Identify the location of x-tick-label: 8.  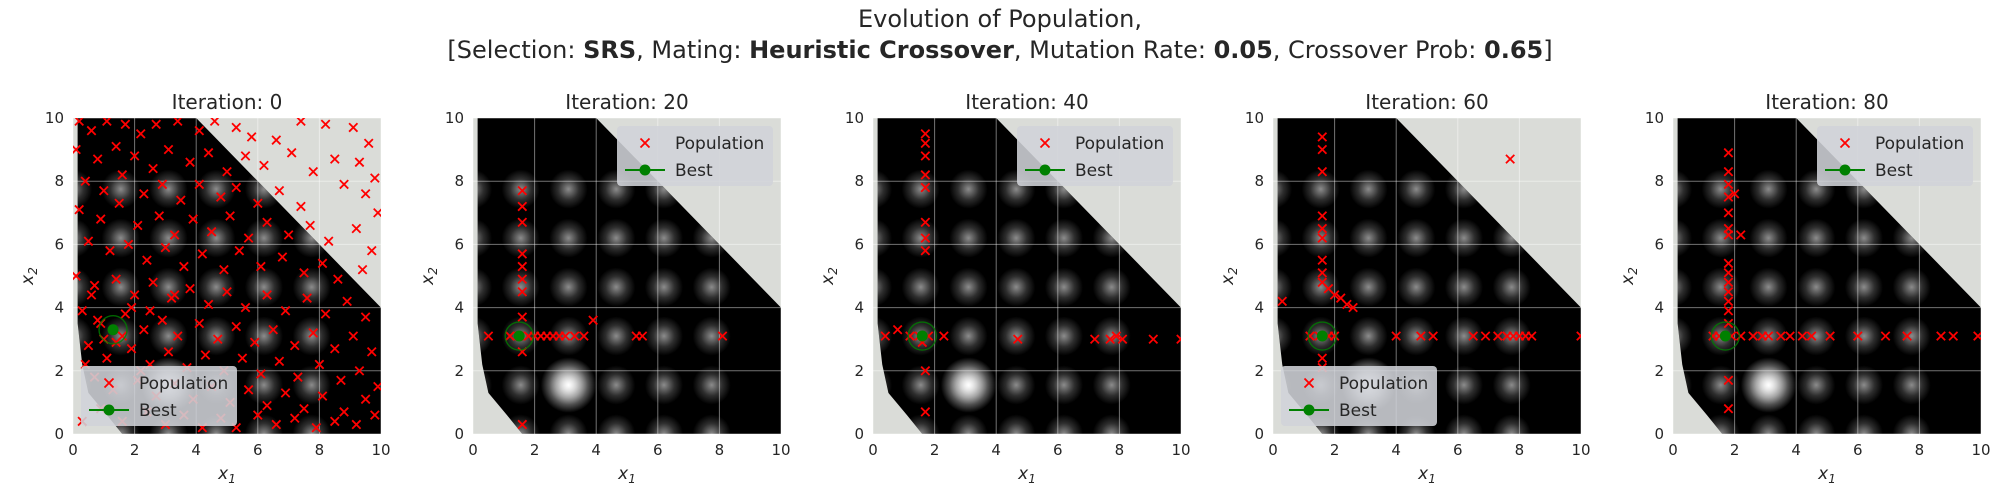
(320, 450).